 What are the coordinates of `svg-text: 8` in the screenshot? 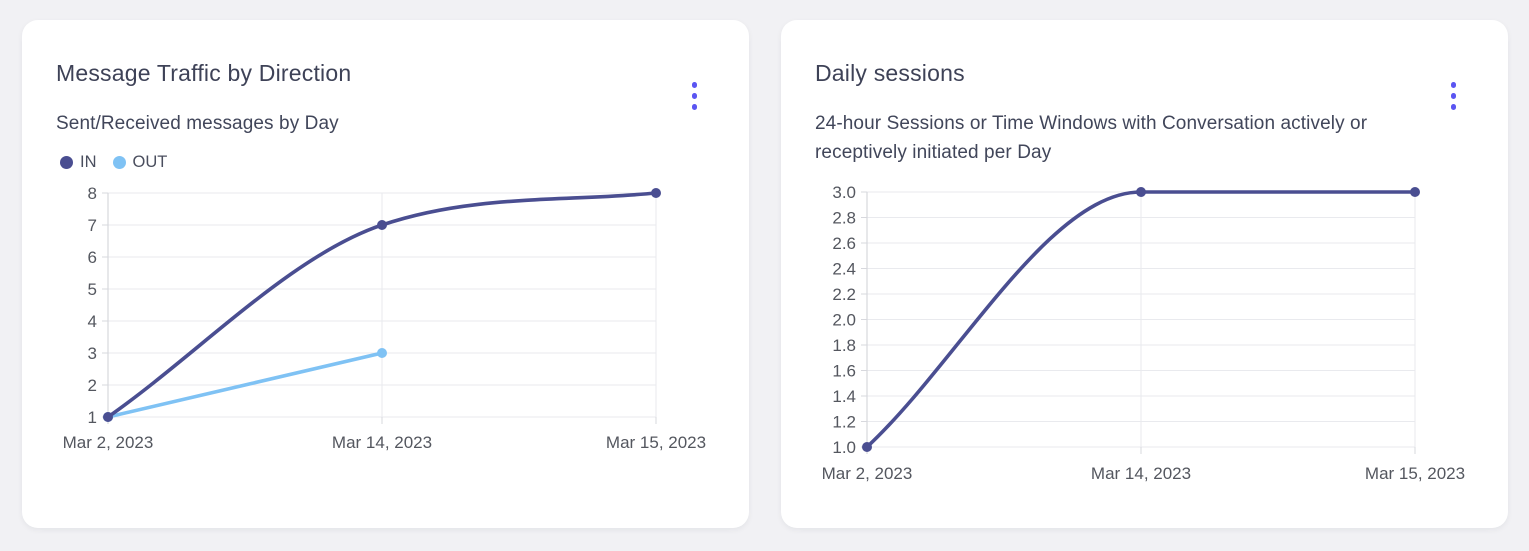 It's located at (92, 193).